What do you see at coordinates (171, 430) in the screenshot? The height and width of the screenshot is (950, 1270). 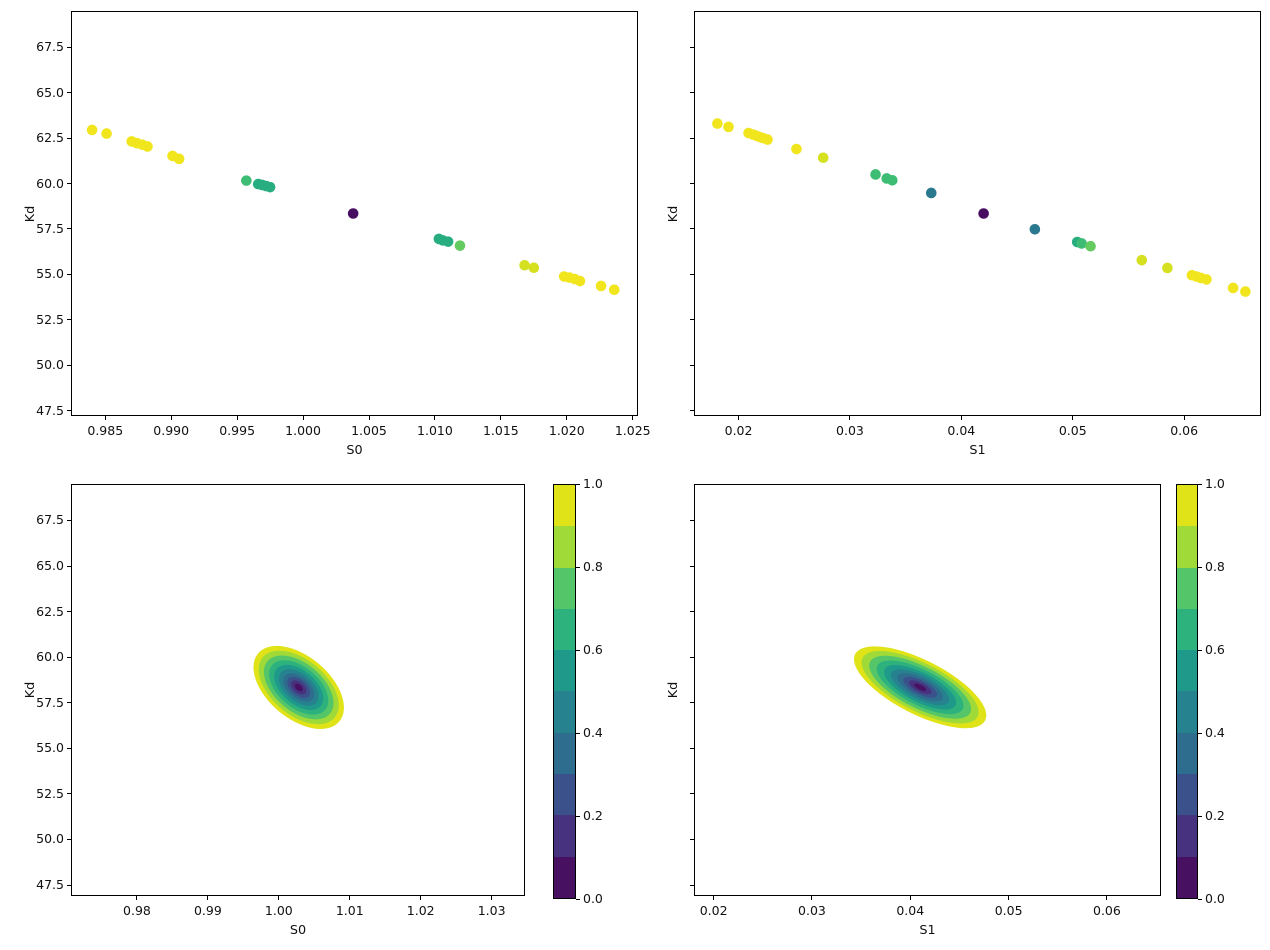 I see `x-tick-label: 0.990` at bounding box center [171, 430].